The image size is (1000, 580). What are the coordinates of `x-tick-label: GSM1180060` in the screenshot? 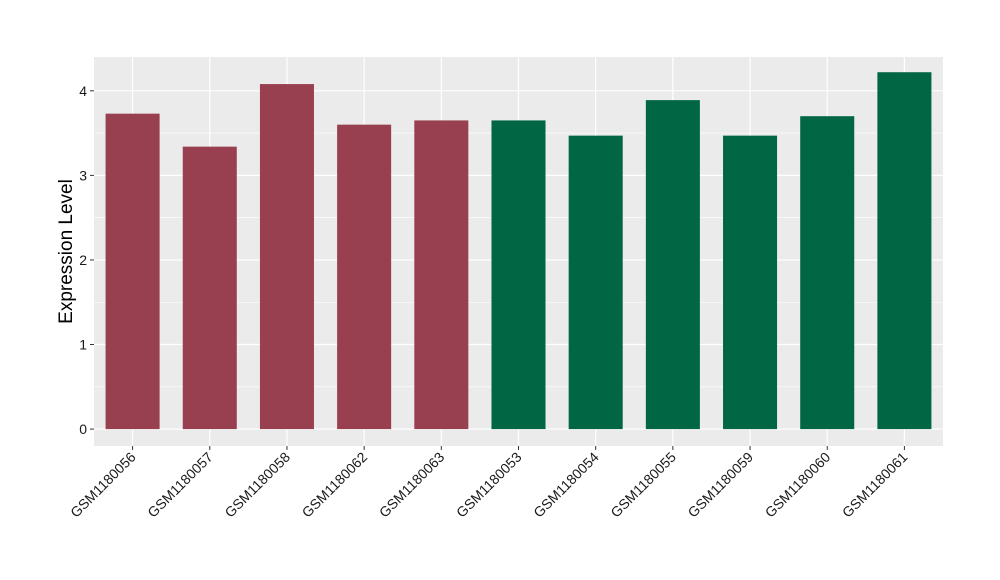 It's located at (798, 485).